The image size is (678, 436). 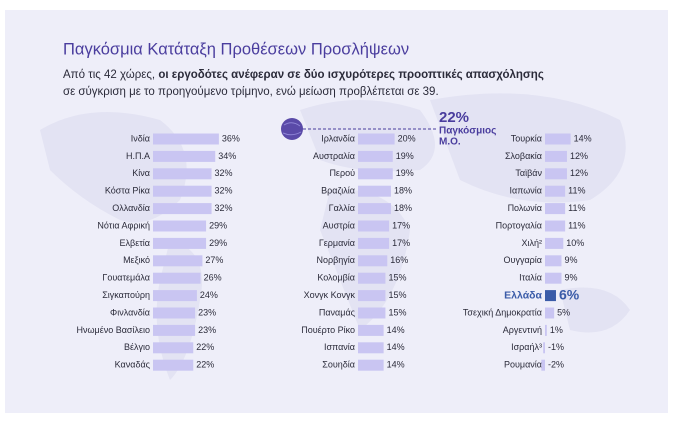 I want to click on category-label: Σιγκαπούρη, so click(x=126, y=295).